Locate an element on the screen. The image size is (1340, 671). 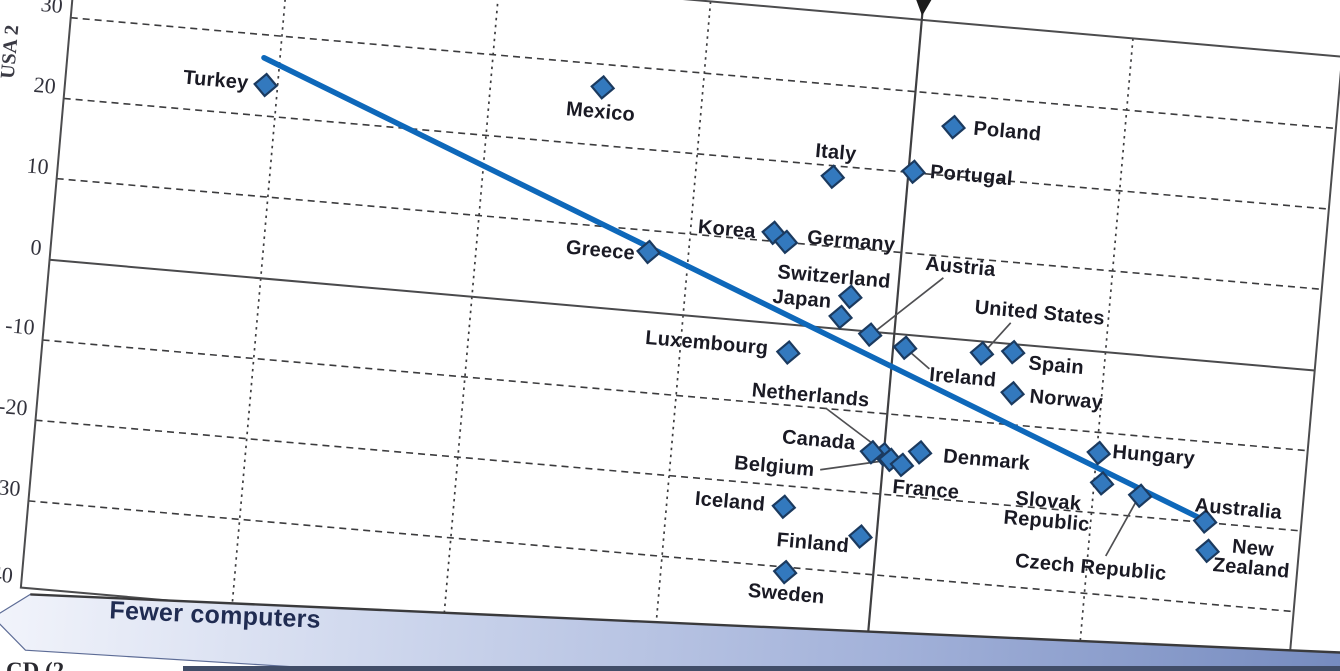
ribbon-top-edge is located at coordinates (685, 624).